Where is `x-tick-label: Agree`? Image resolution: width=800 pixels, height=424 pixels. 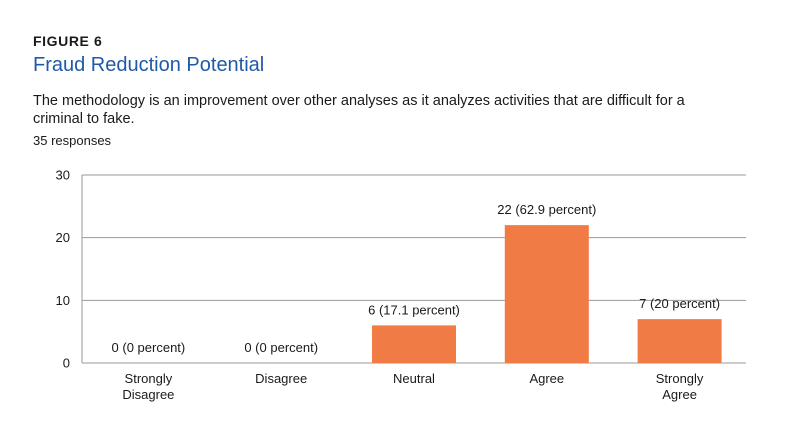
x-tick-label: Agree is located at coordinates (546, 378).